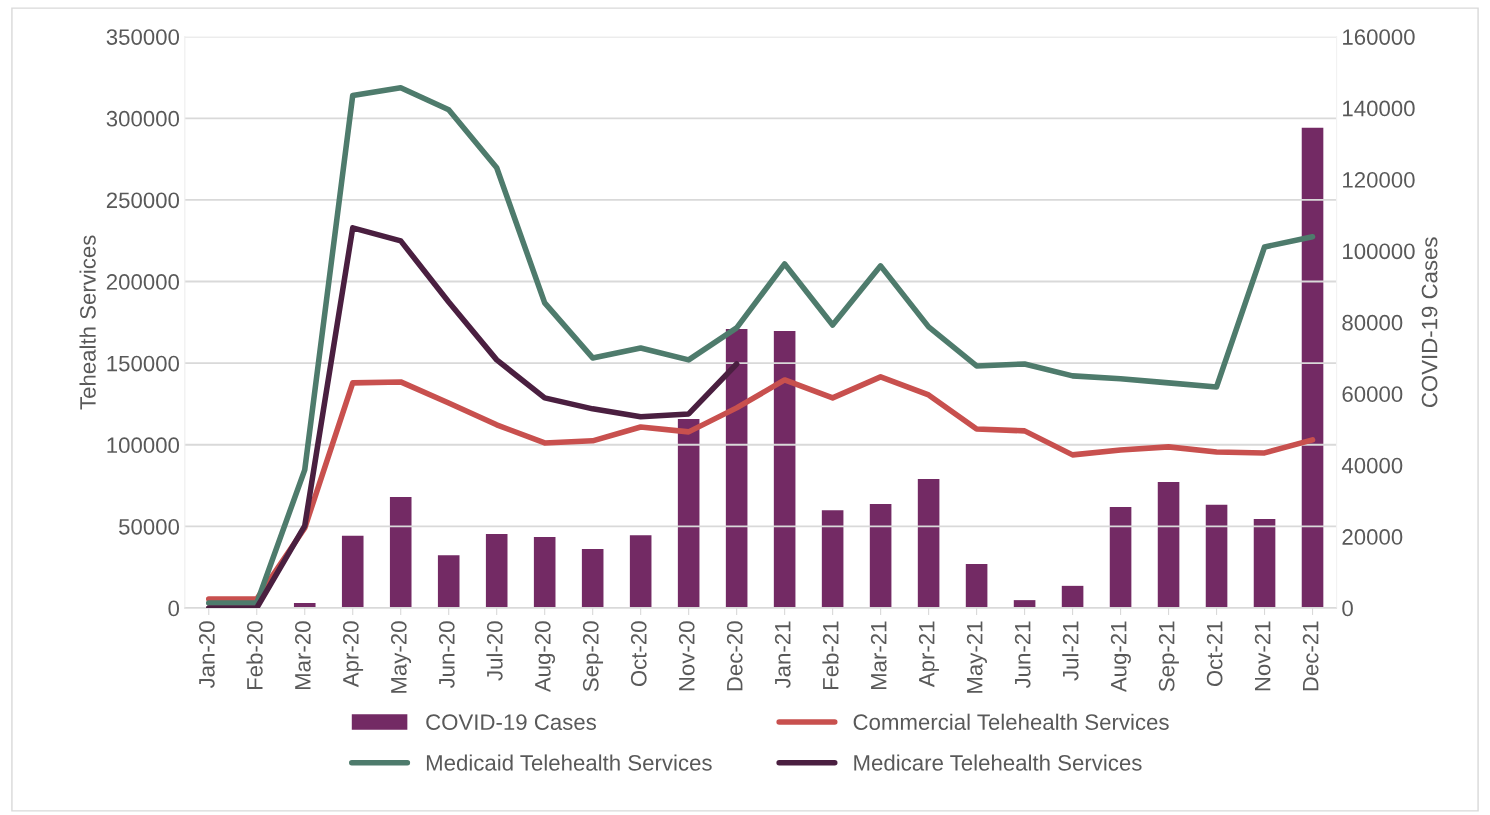 This screenshot has width=1490, height=815. I want to click on legend-label: Commercial Telehealth Services, so click(1011, 722).